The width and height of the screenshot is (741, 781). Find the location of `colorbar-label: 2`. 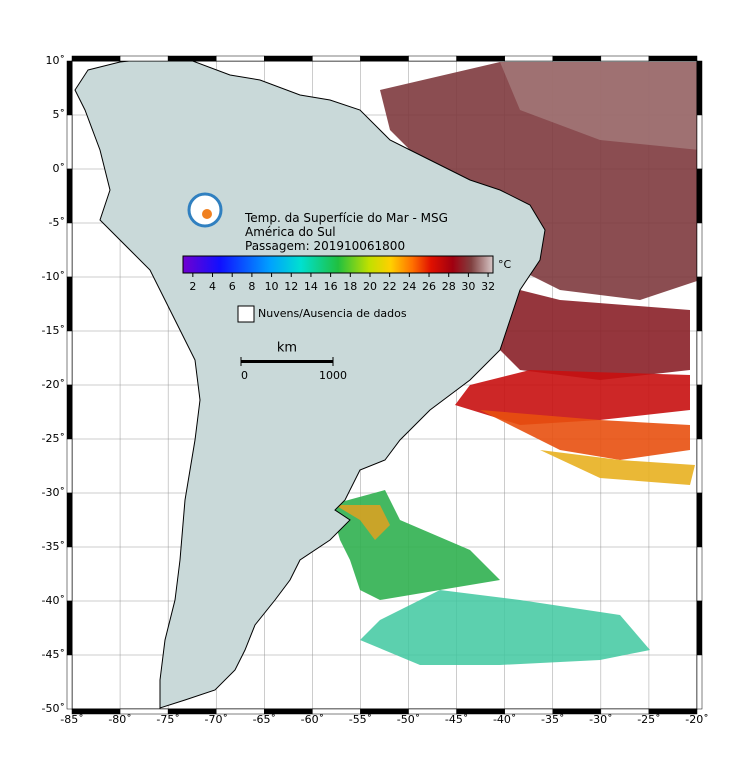

colorbar-label: 2 is located at coordinates (192, 286).